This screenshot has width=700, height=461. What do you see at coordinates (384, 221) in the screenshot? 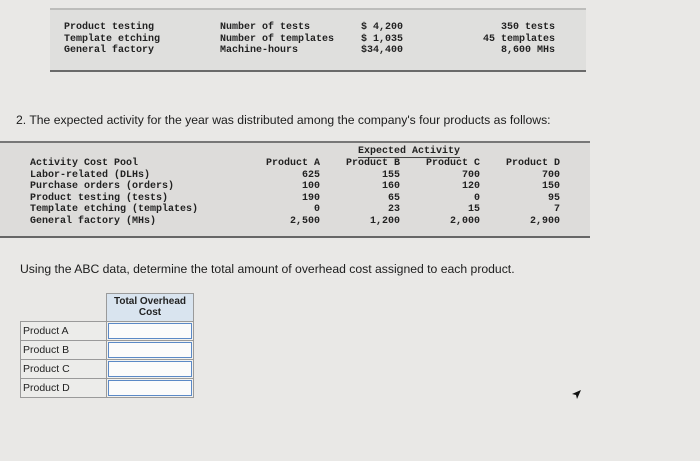
I see `product-b-value: 1,200` at bounding box center [384, 221].